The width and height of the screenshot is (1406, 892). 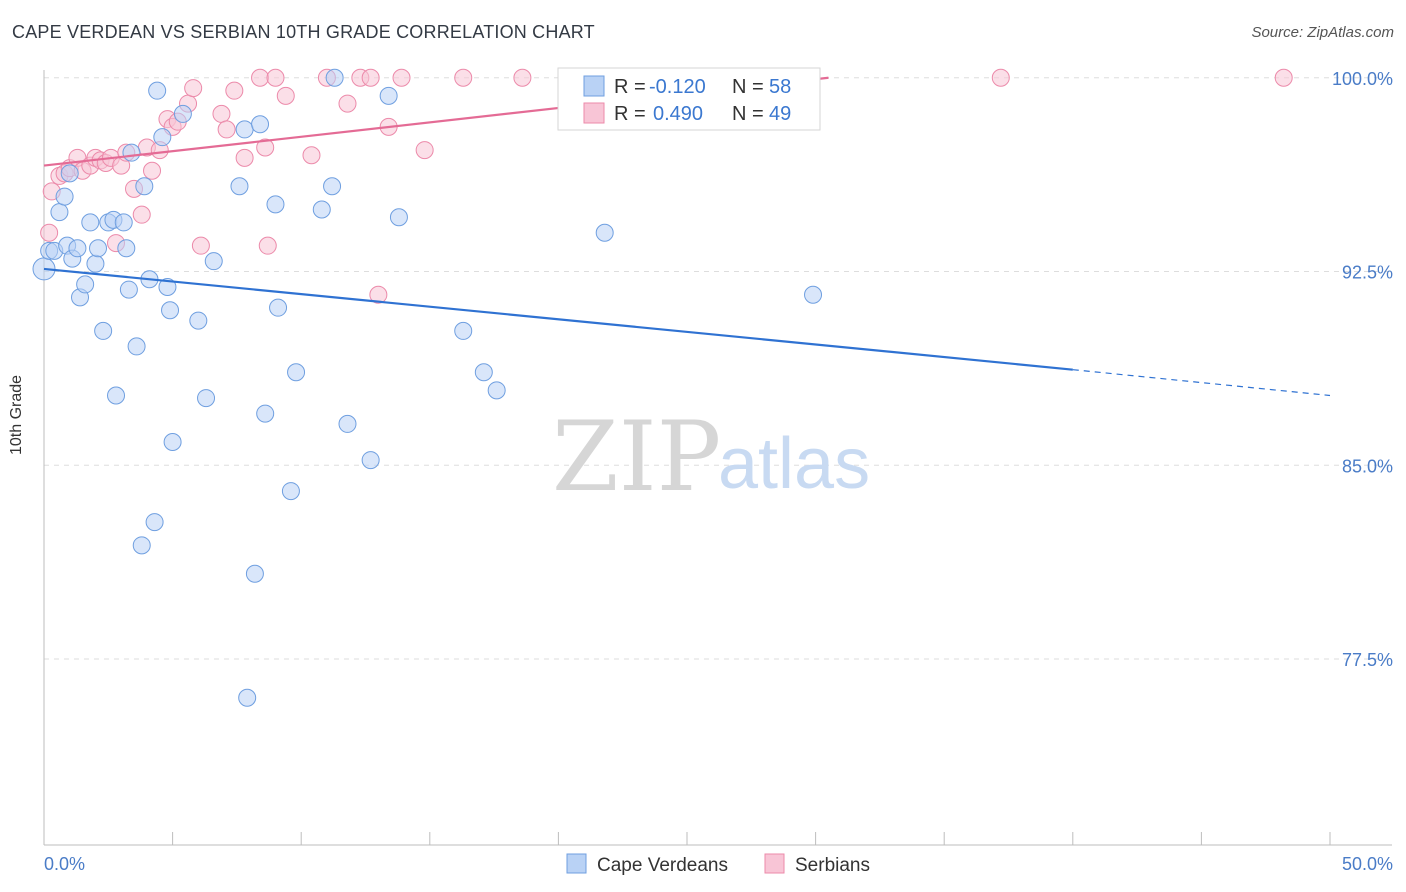 I want to click on source-label: Source: ZipAtlas.com, so click(x=1322, y=32).